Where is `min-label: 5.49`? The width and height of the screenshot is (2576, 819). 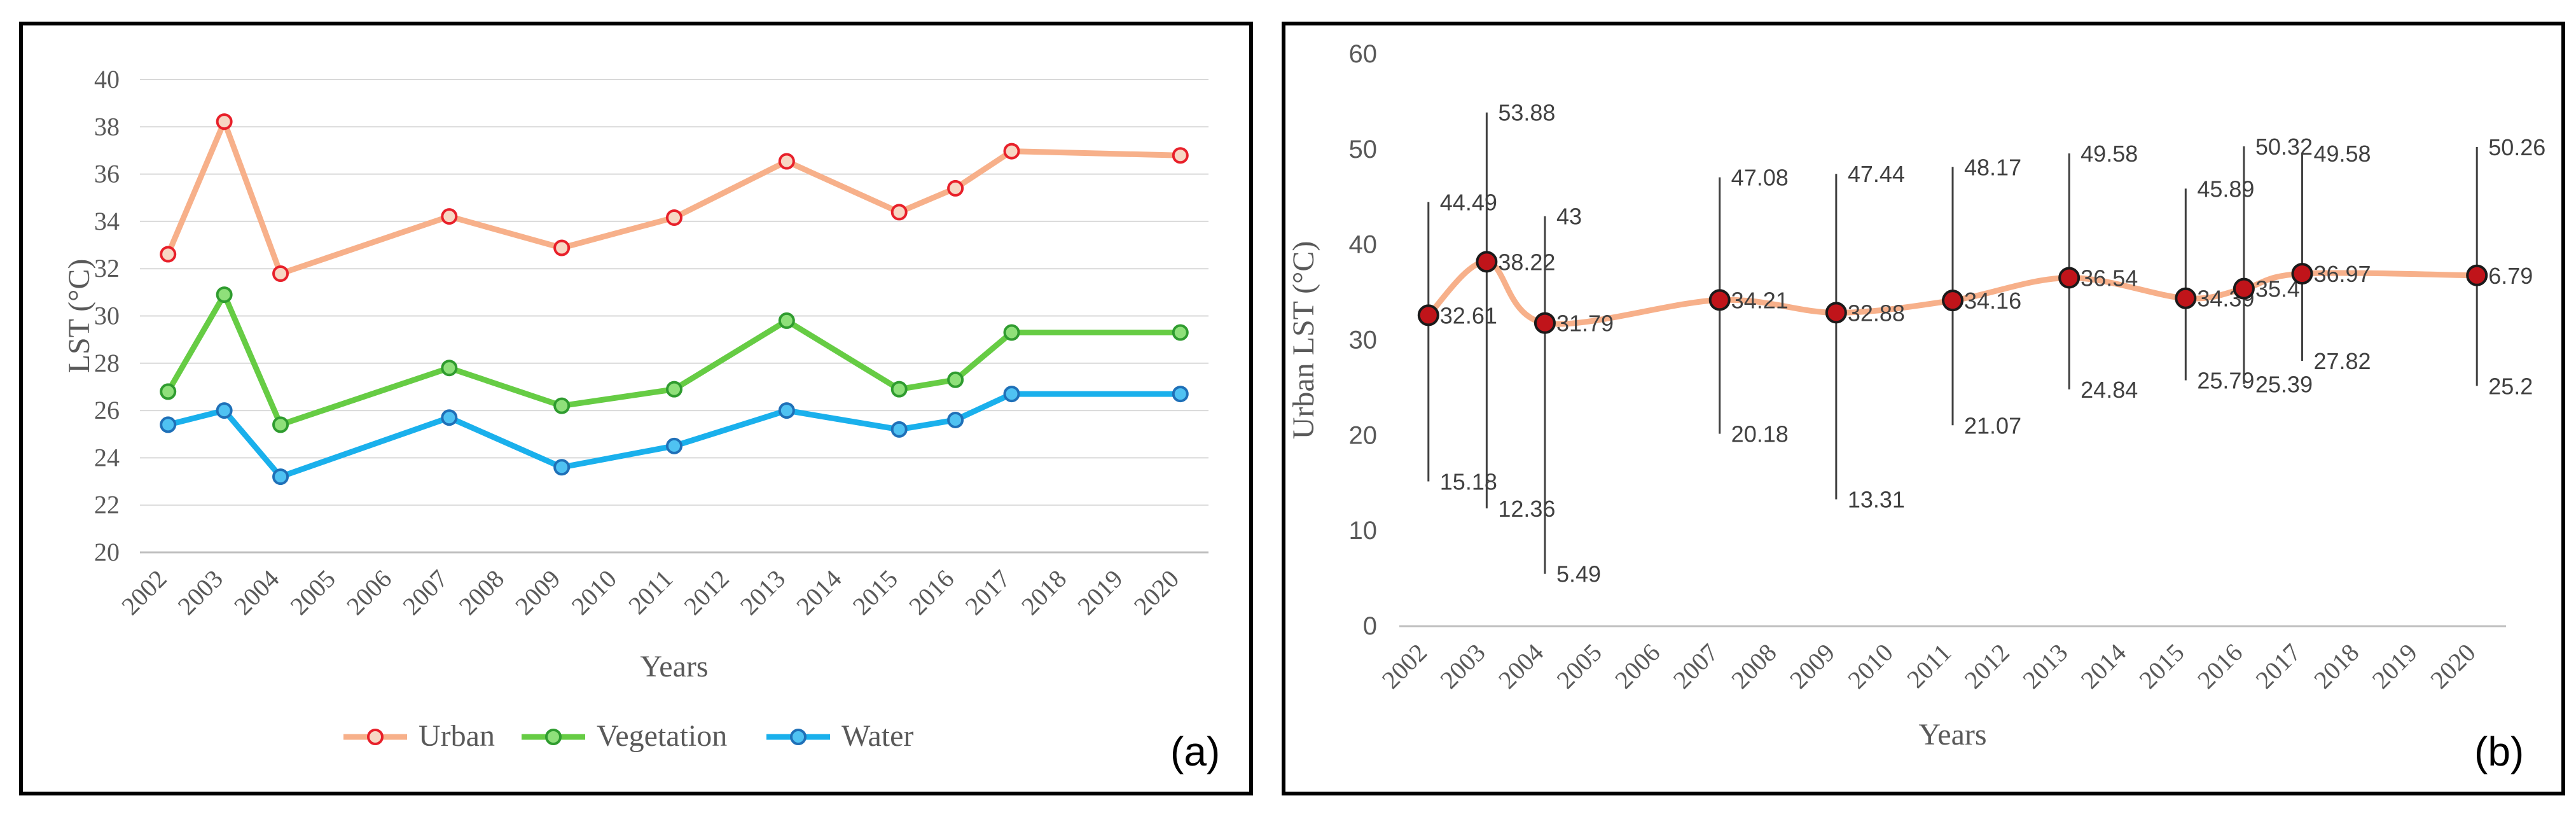
min-label: 5.49 is located at coordinates (1578, 574).